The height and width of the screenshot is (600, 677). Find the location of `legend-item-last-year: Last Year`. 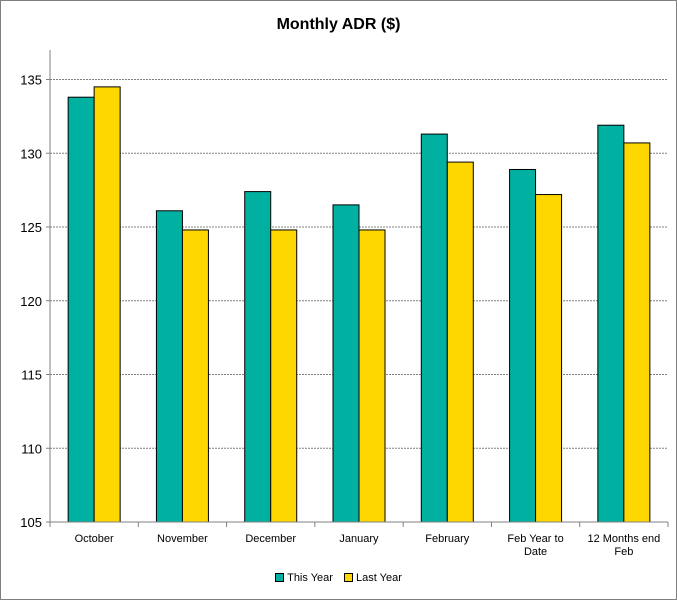

legend-item-last-year: Last Year is located at coordinates (373, 578).